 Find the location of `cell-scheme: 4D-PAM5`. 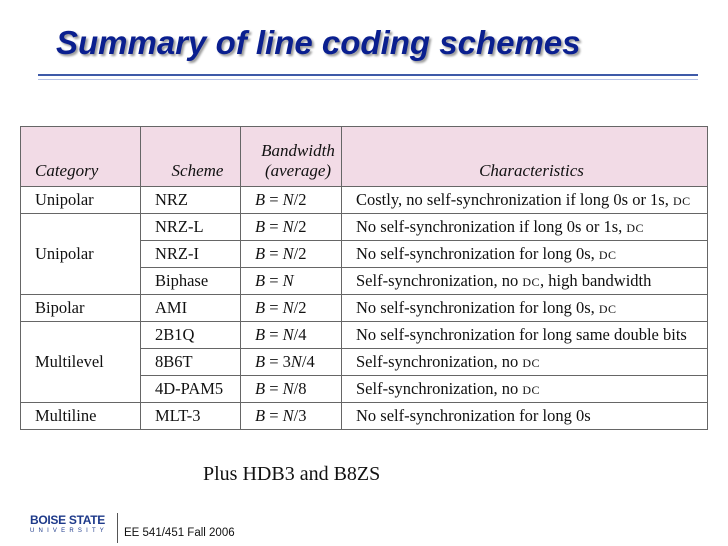

cell-scheme: 4D-PAM5 is located at coordinates (190, 389).